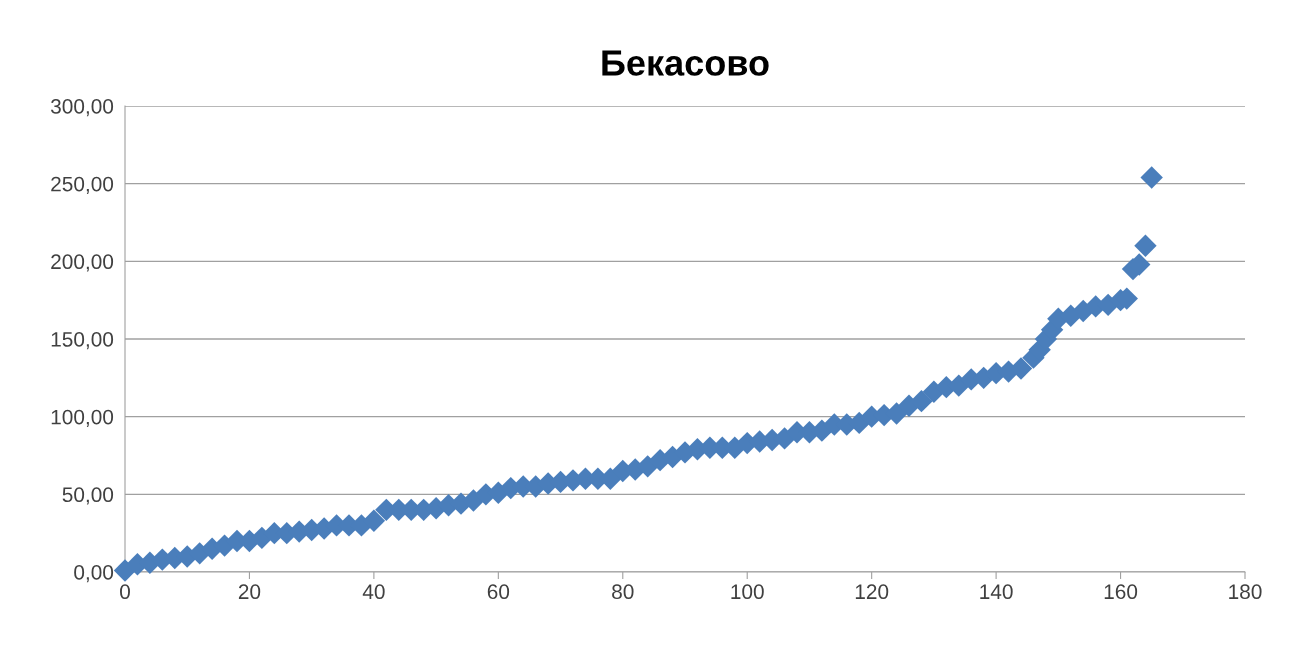 This screenshot has height=650, width=1293. I want to click on x-tick-label: 20, so click(249, 592).